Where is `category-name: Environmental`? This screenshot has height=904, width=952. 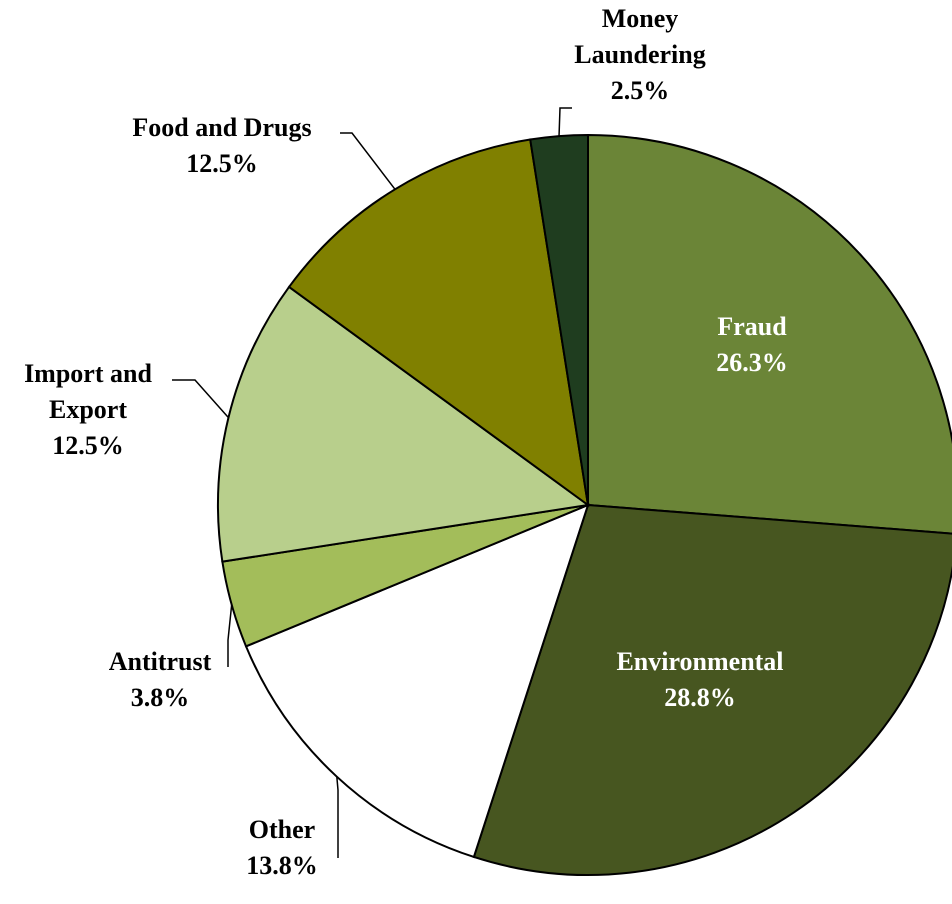 category-name: Environmental is located at coordinates (700, 661).